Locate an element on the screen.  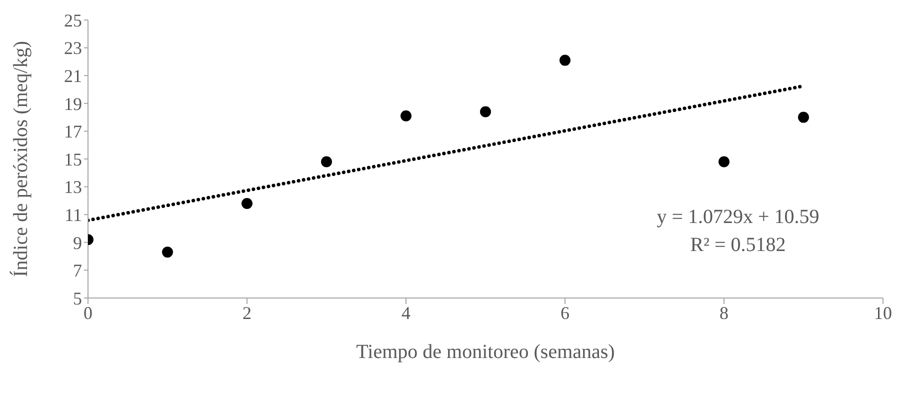
x-tick-label: 10 is located at coordinates (883, 312).